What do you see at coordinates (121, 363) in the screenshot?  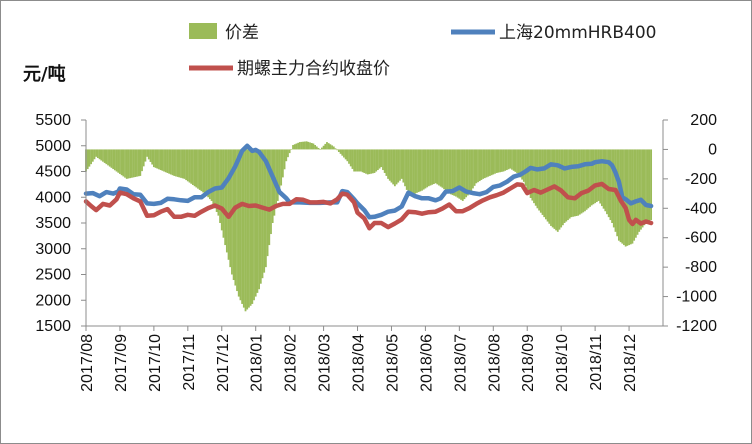 I see `x-tick-label: 2017/09` at bounding box center [121, 363].